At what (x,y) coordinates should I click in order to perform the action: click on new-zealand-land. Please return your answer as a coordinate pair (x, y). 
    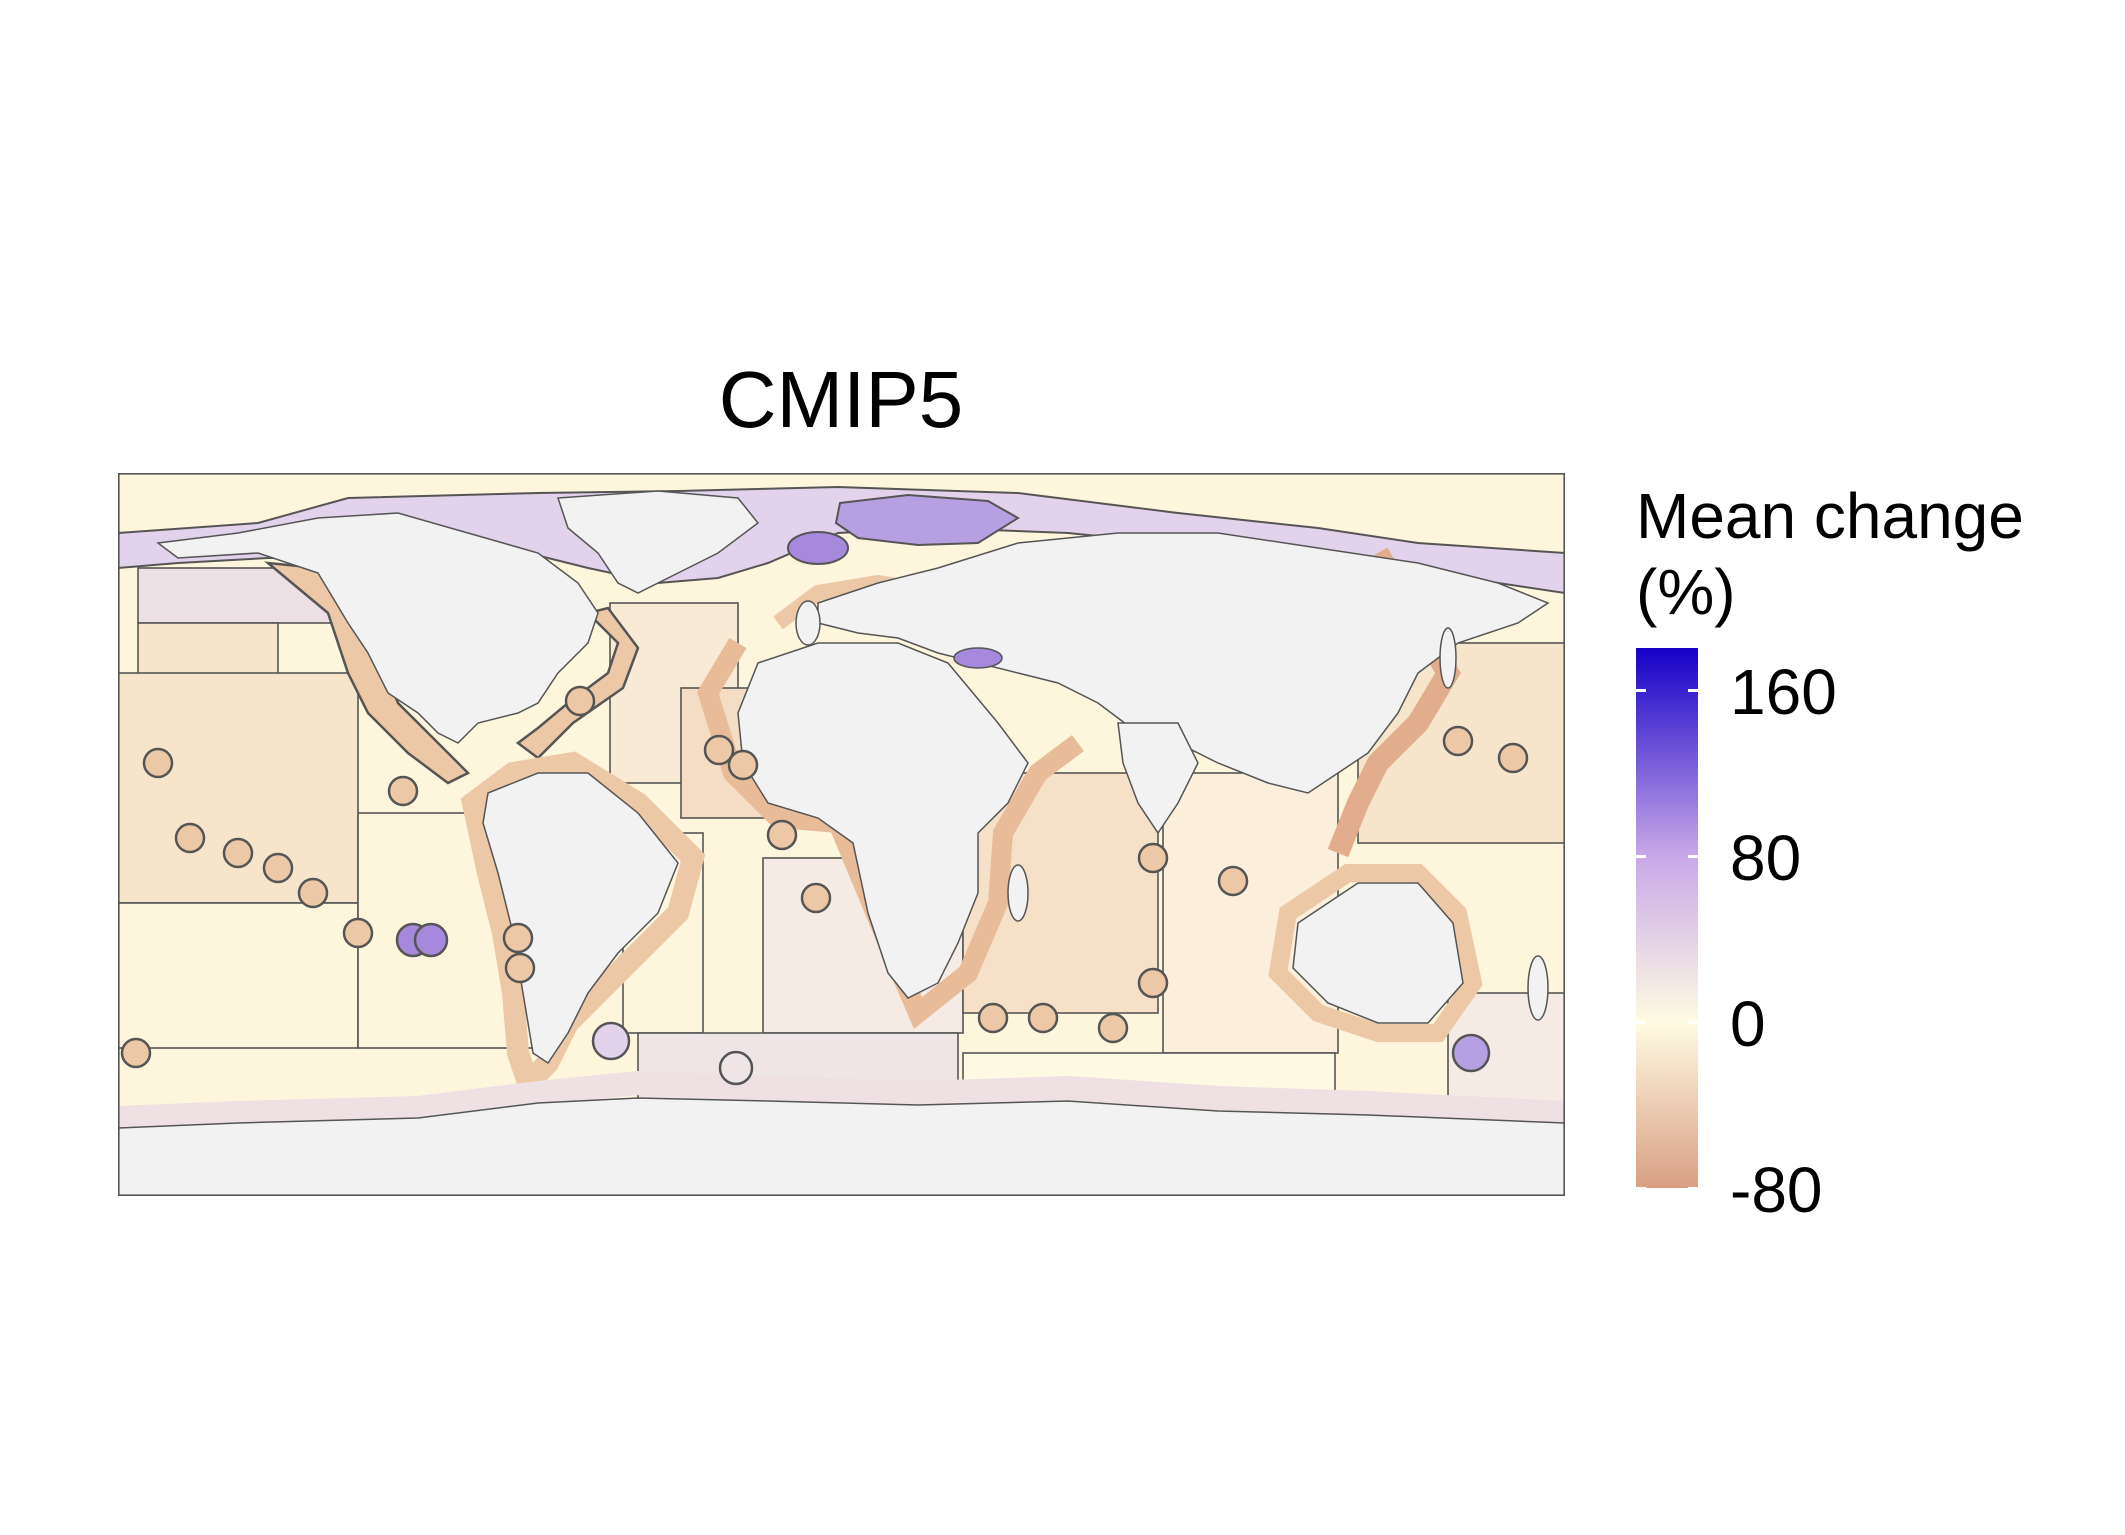
    Looking at the image, I should click on (1538, 988).